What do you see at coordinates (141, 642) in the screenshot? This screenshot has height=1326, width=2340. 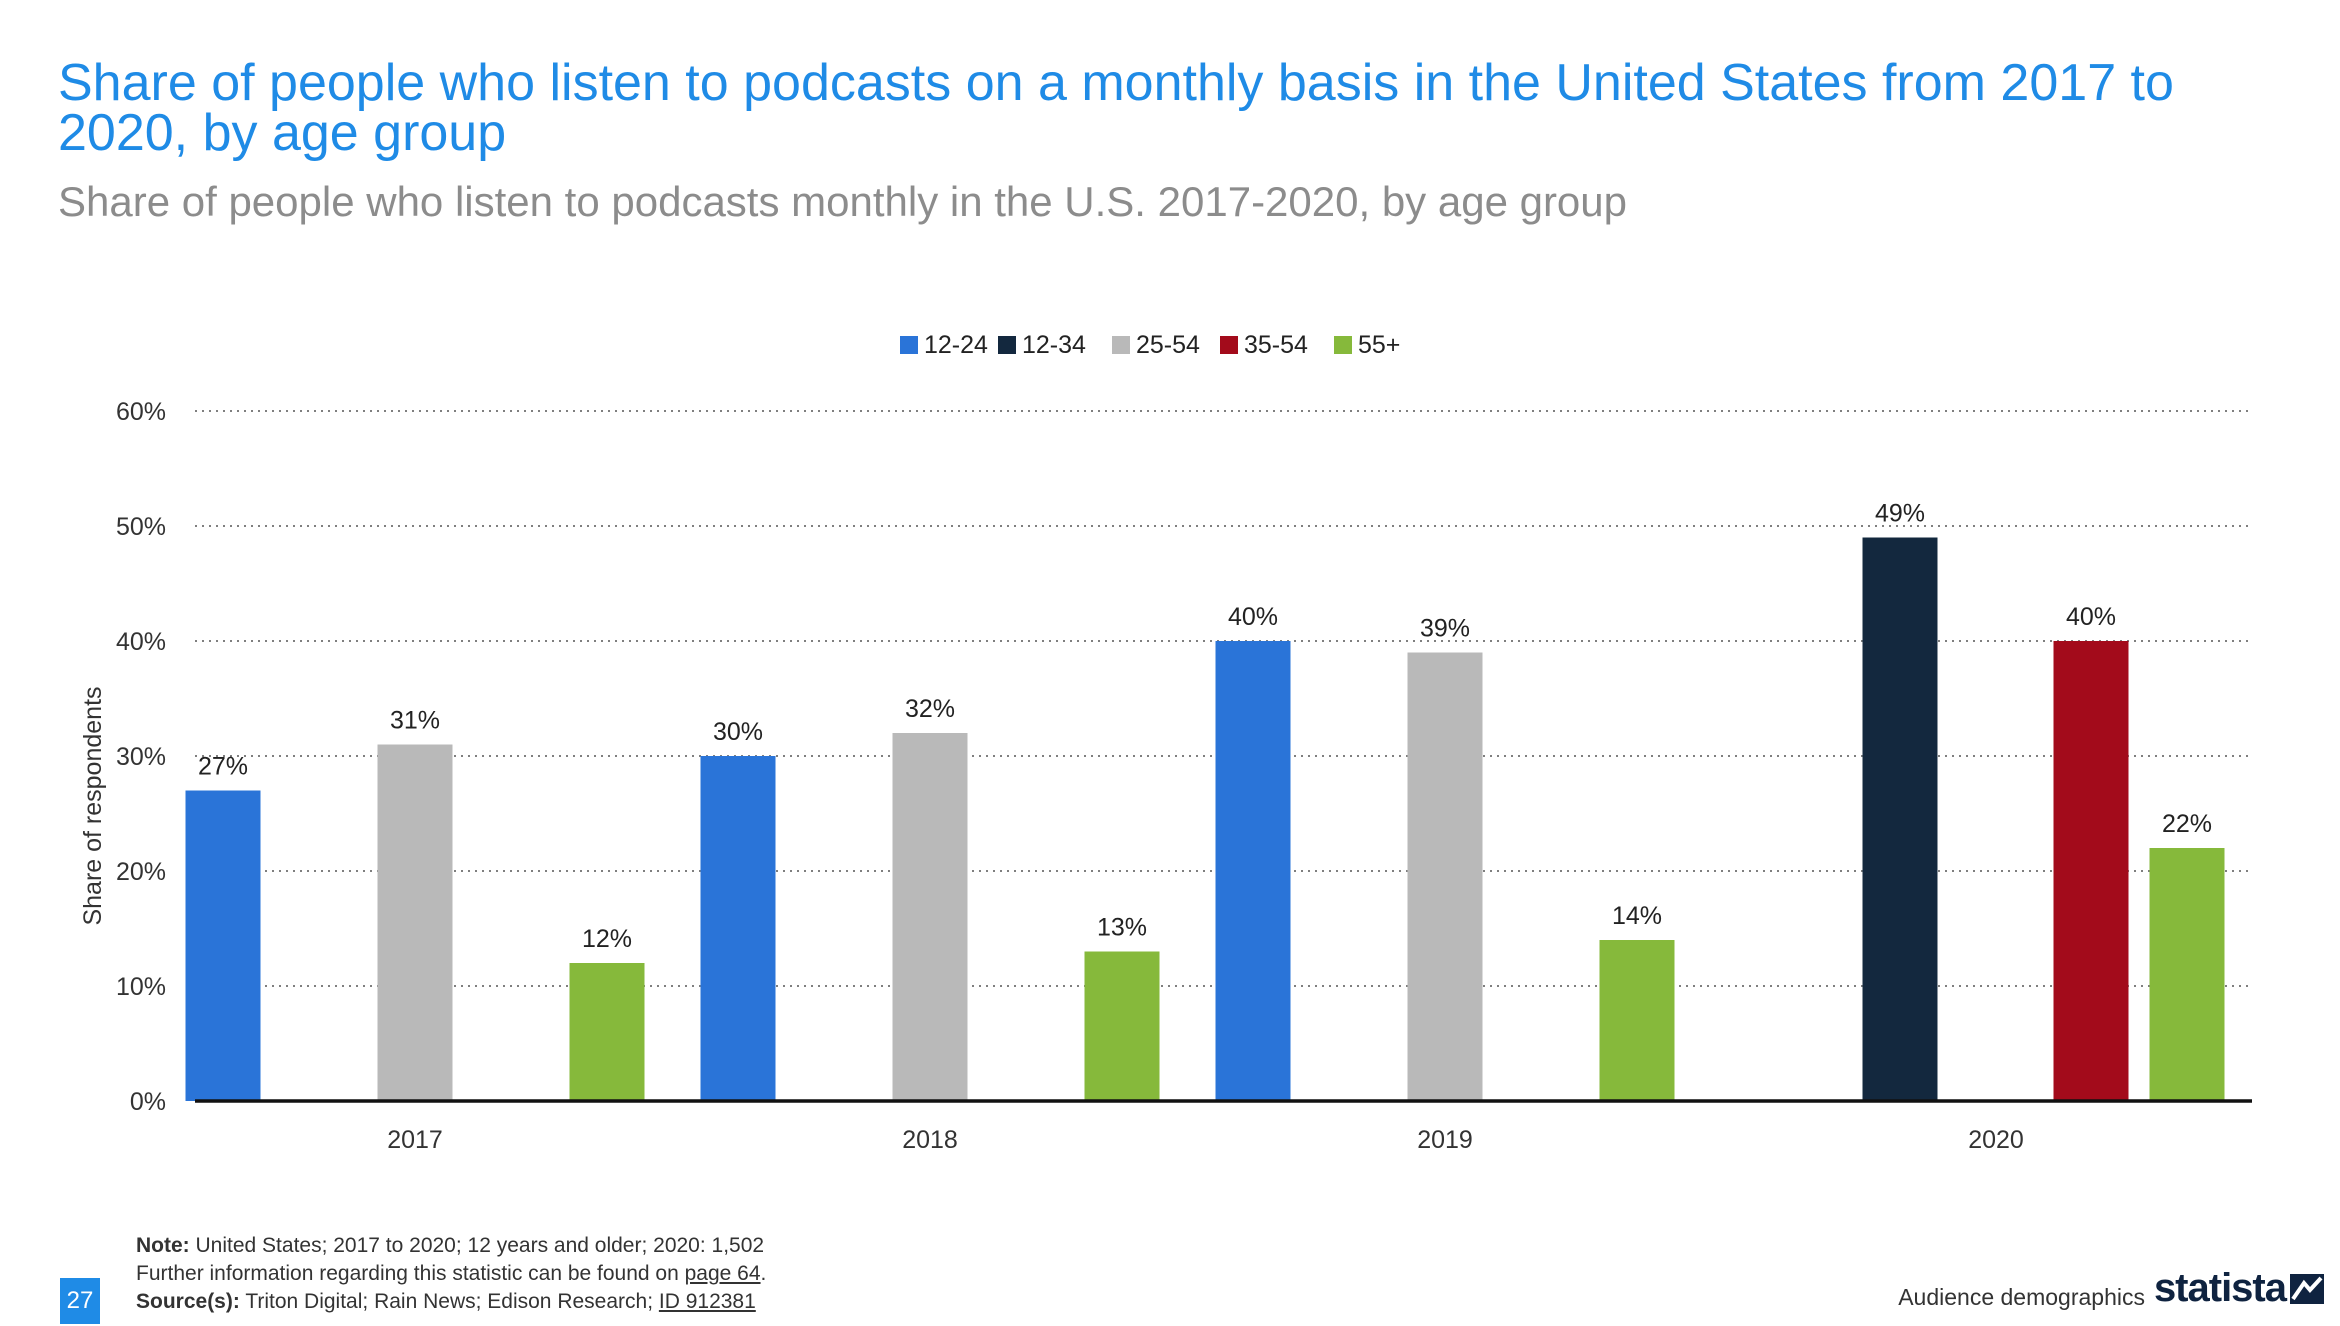 I see `y-tick-label: 40%` at bounding box center [141, 642].